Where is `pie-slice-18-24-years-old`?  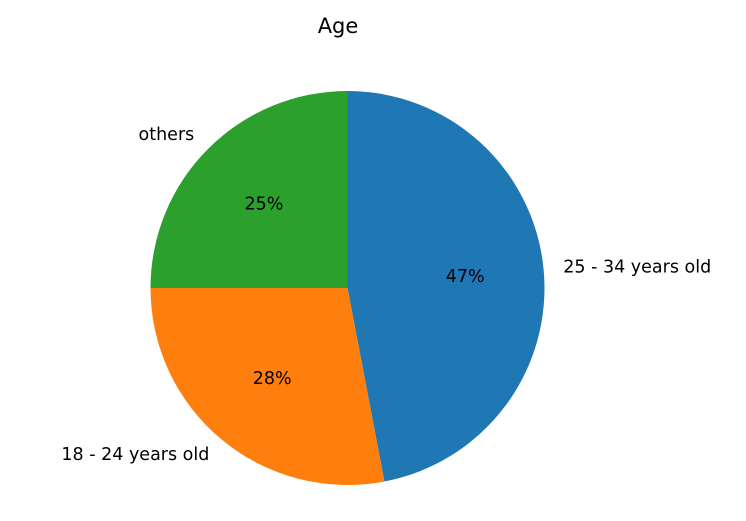
pie-slice-18-24-years-old is located at coordinates (267, 387).